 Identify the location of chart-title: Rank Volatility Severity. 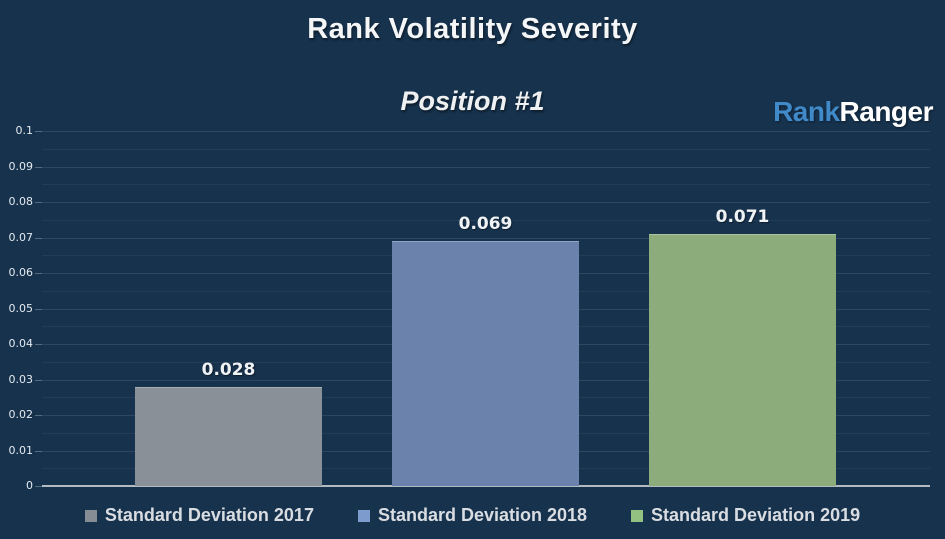
(472, 29).